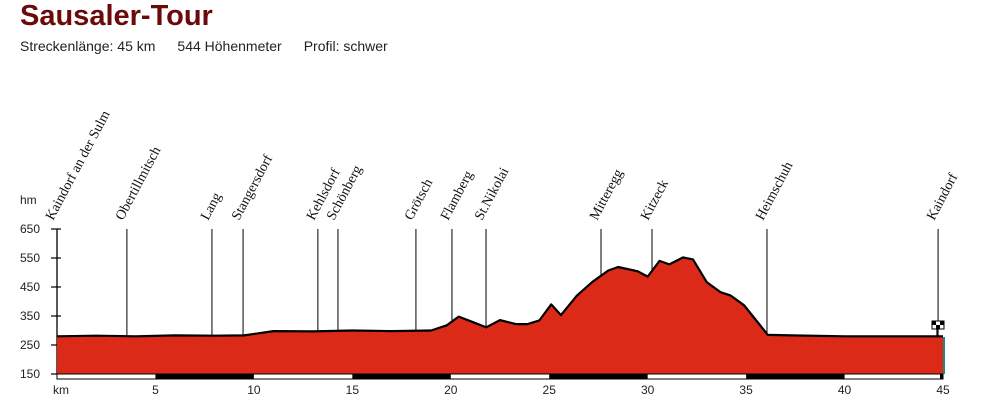  What do you see at coordinates (30, 287) in the screenshot?
I see `y-tick-label: 450` at bounding box center [30, 287].